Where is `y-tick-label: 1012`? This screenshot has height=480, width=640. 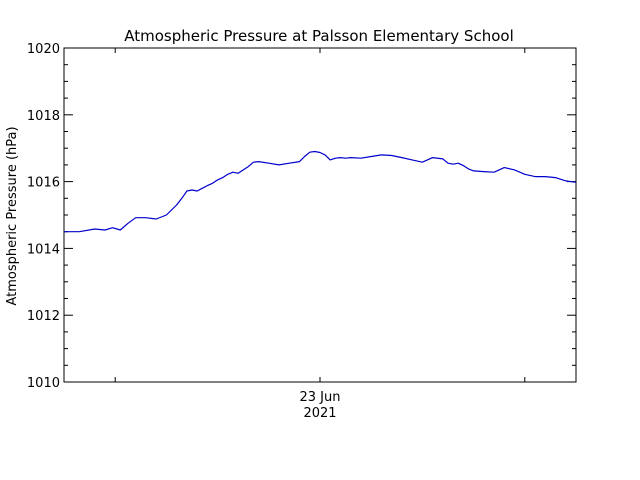
y-tick-label: 1012 is located at coordinates (43, 316).